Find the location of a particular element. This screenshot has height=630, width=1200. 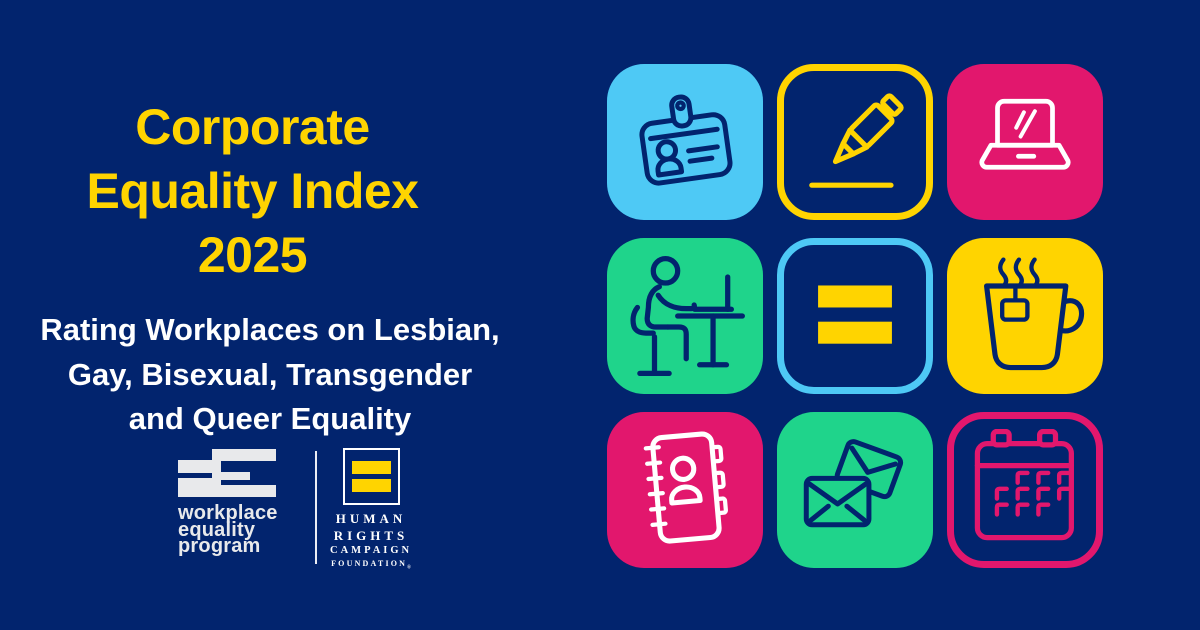

laptop-icon is located at coordinates (1025, 134).